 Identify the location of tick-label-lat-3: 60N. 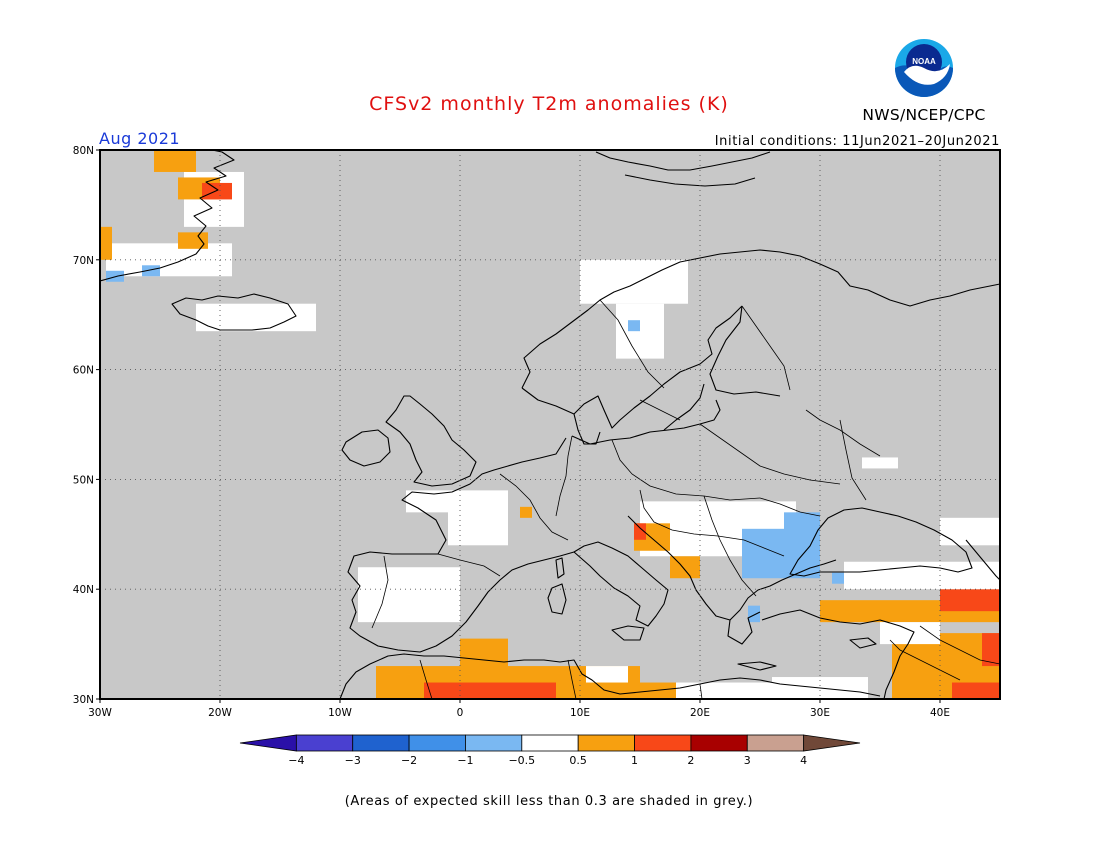
(83, 371).